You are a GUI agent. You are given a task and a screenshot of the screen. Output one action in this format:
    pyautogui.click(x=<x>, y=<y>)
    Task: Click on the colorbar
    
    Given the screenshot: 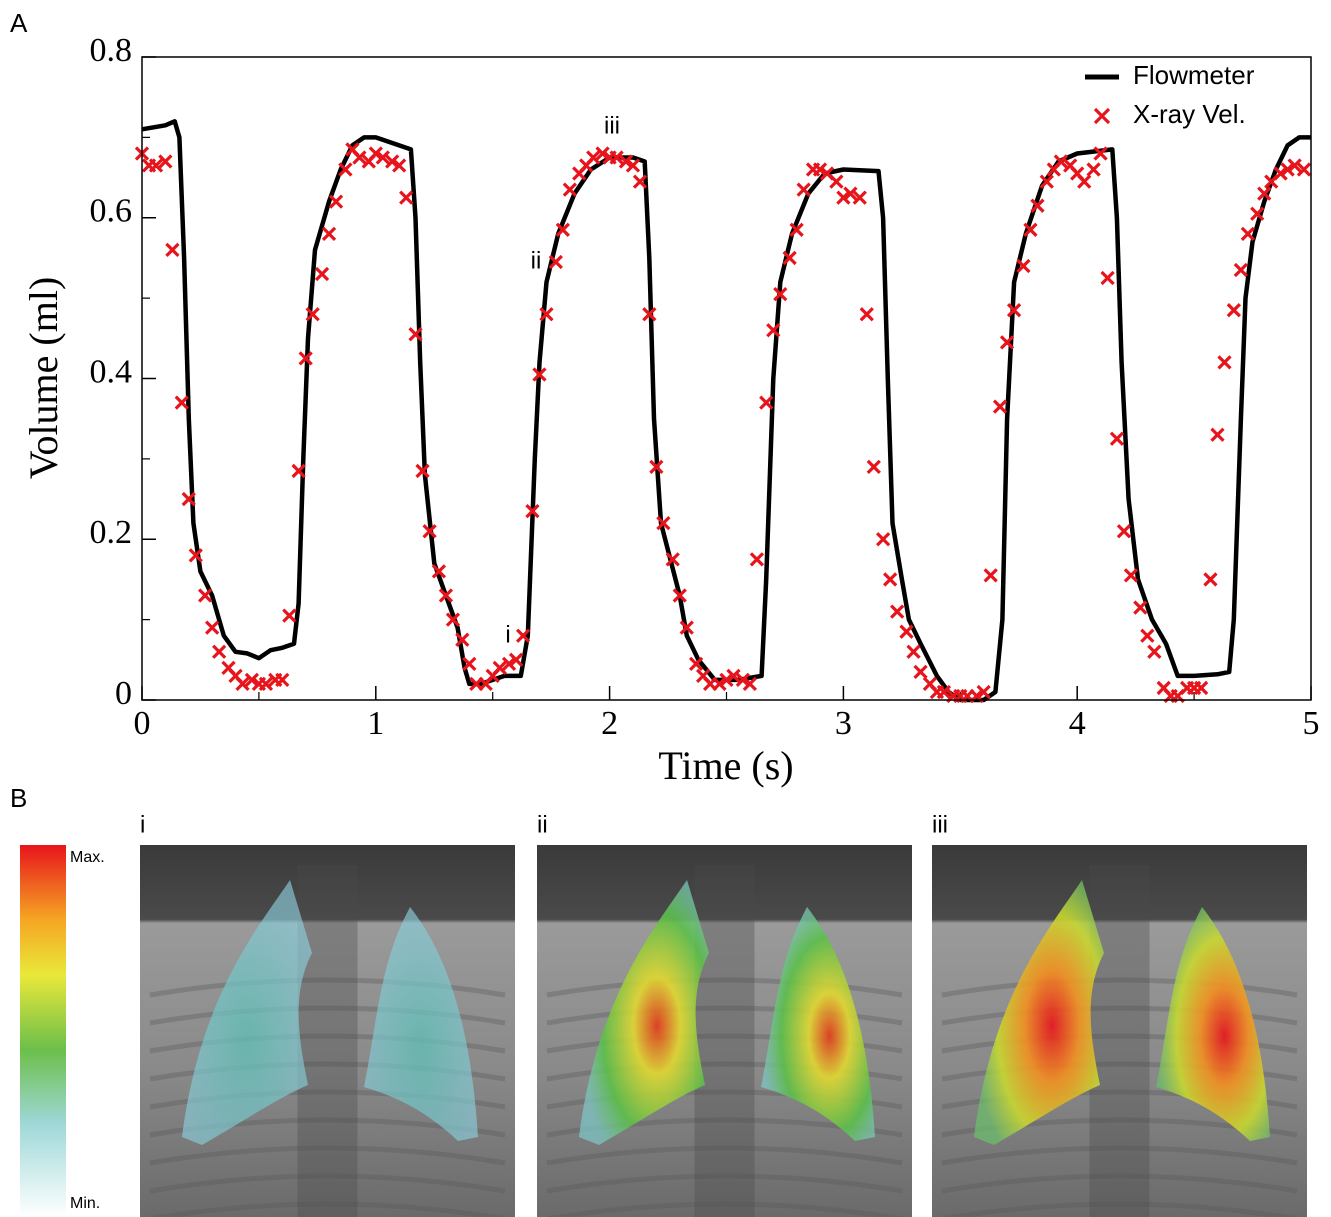 What is the action you would take?
    pyautogui.click(x=43, y=1031)
    